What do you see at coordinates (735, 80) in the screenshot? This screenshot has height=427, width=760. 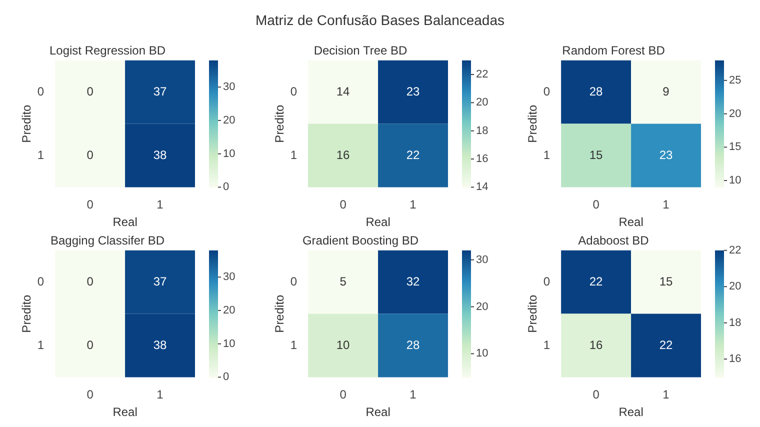 I see `color-bar-label: 25` at bounding box center [735, 80].